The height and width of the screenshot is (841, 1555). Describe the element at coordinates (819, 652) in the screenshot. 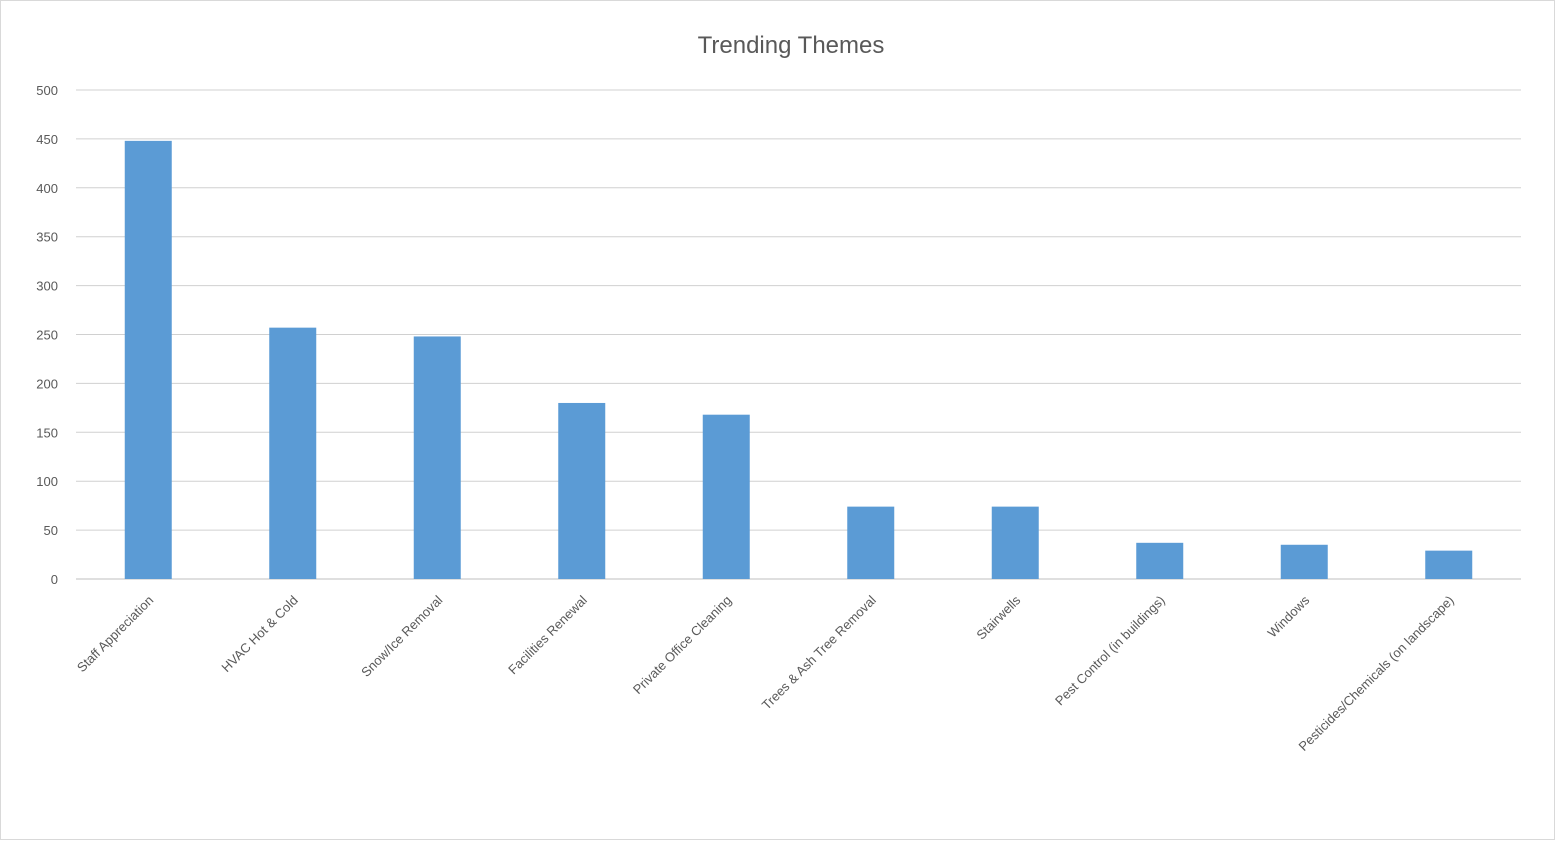

I see `x-category-label: Trees & Ash Tree Removal` at that location.